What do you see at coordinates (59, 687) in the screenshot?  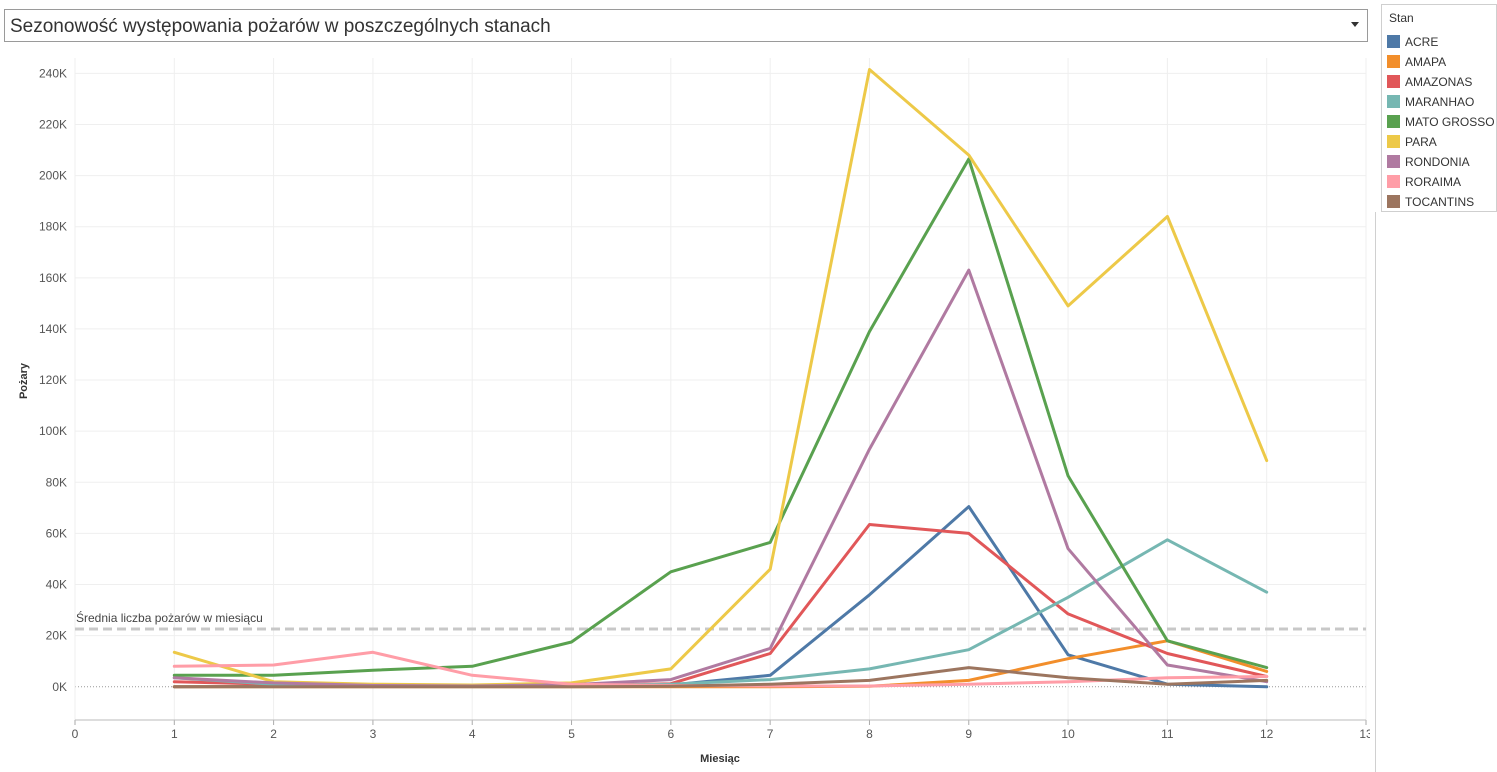 I see `y-tick-label: 0K` at bounding box center [59, 687].